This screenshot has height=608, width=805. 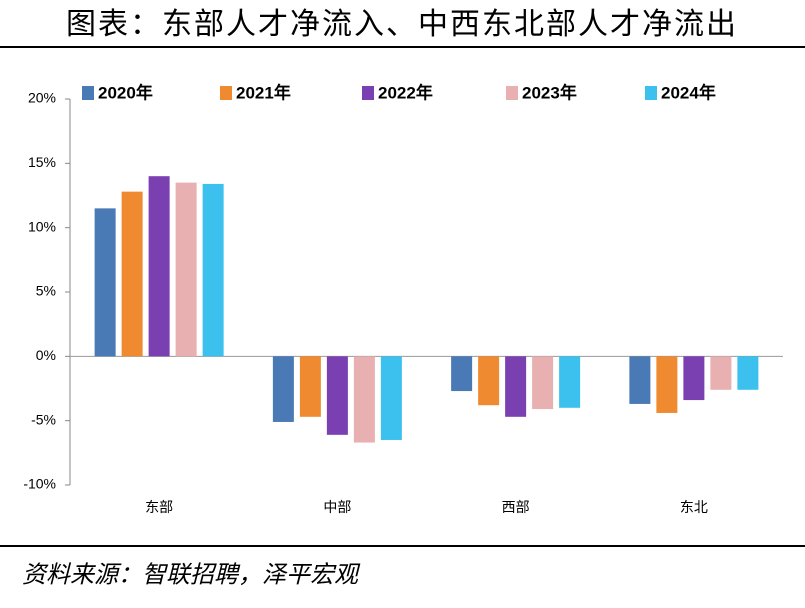 What do you see at coordinates (402, 24) in the screenshot?
I see `chart-title: 图表：东部人才净流入、中西东北部人才净流出` at bounding box center [402, 24].